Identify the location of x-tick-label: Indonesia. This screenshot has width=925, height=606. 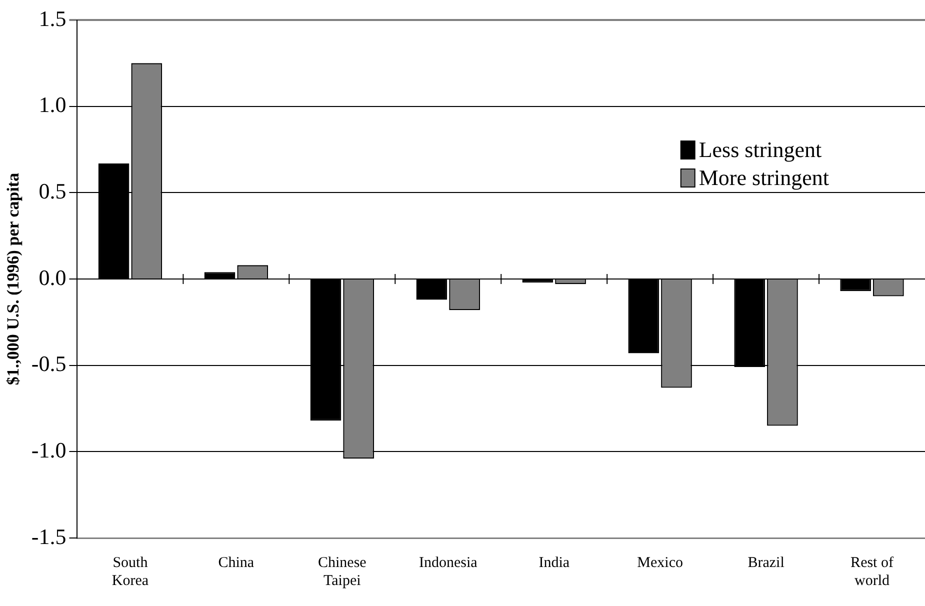
(448, 562).